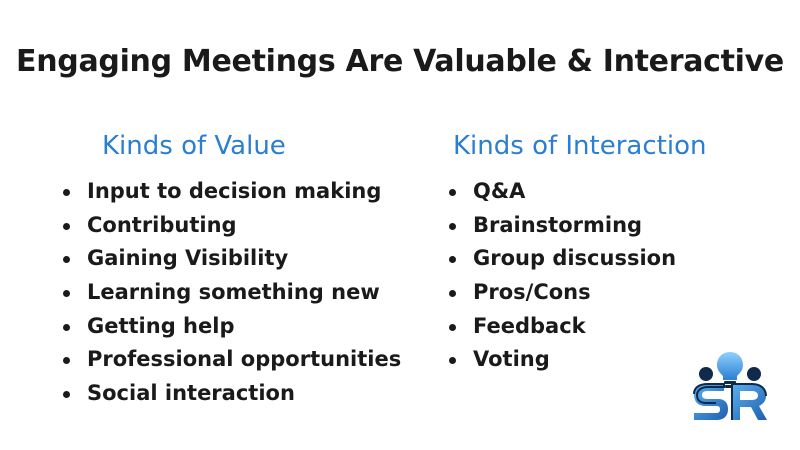 The width and height of the screenshot is (800, 450). I want to click on list-item-label: Social interaction, so click(191, 393).